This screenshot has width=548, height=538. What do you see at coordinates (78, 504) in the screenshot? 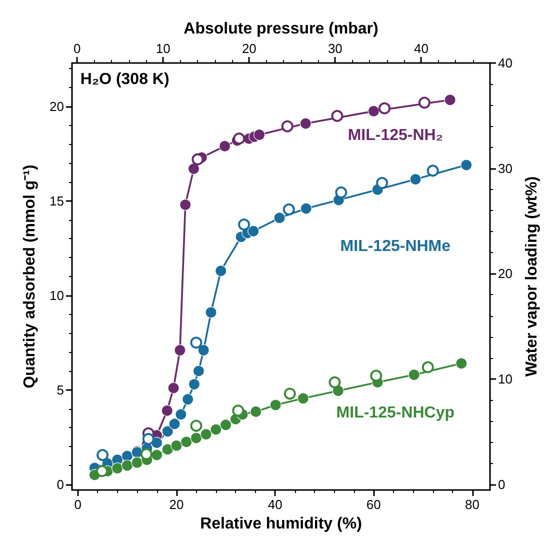
I see `x-tick-label: 0` at bounding box center [78, 504].